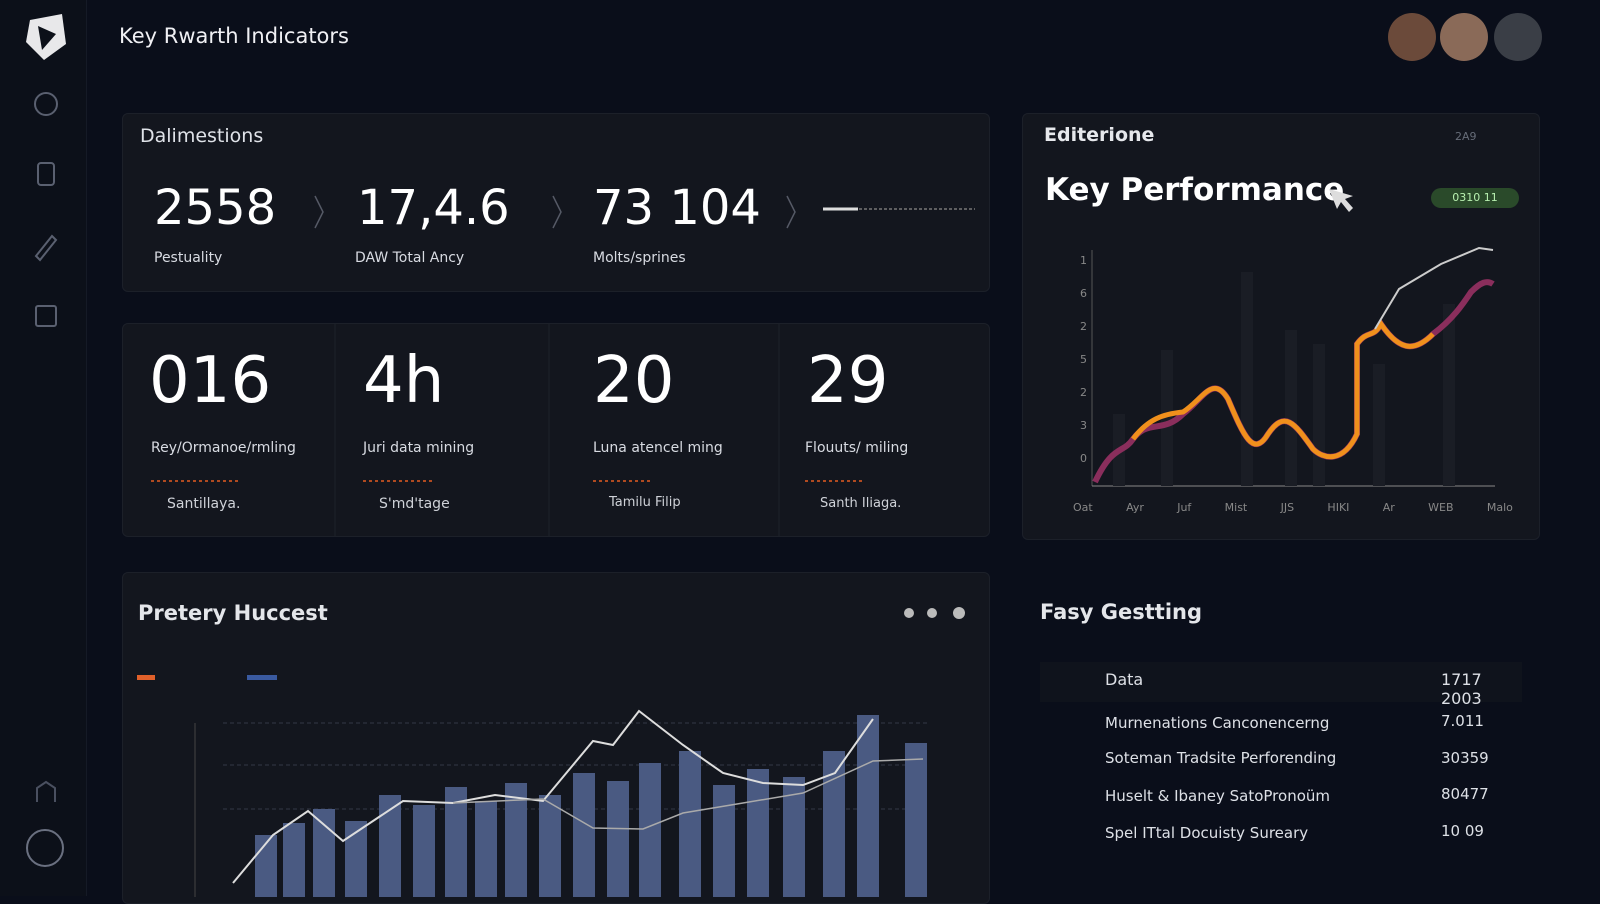 The image size is (1600, 904). Describe the element at coordinates (1121, 612) in the screenshot. I see `table-title: Fasy Gestting` at that location.